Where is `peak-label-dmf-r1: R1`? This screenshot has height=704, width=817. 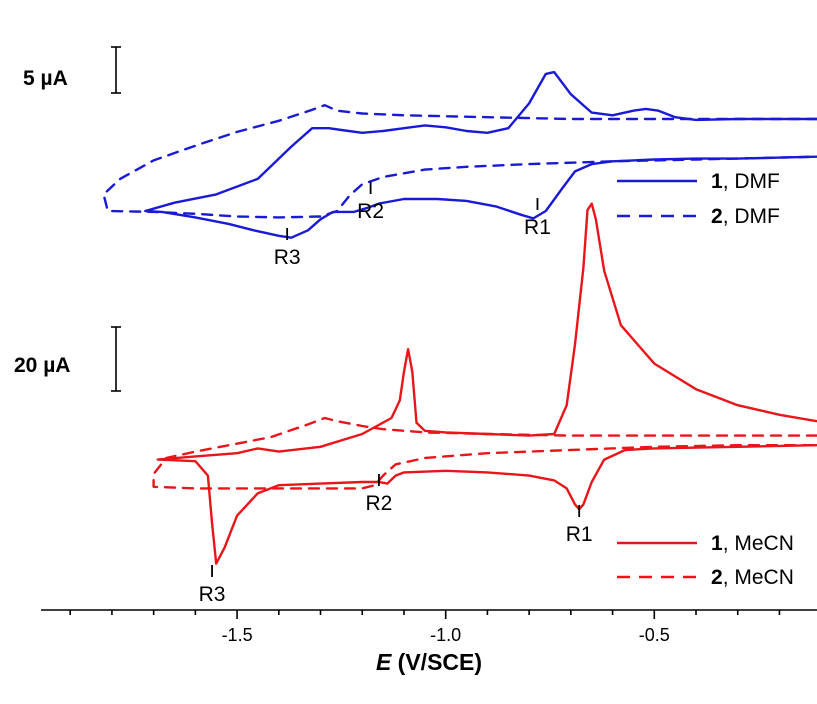 peak-label-dmf-r1: R1 is located at coordinates (537, 227).